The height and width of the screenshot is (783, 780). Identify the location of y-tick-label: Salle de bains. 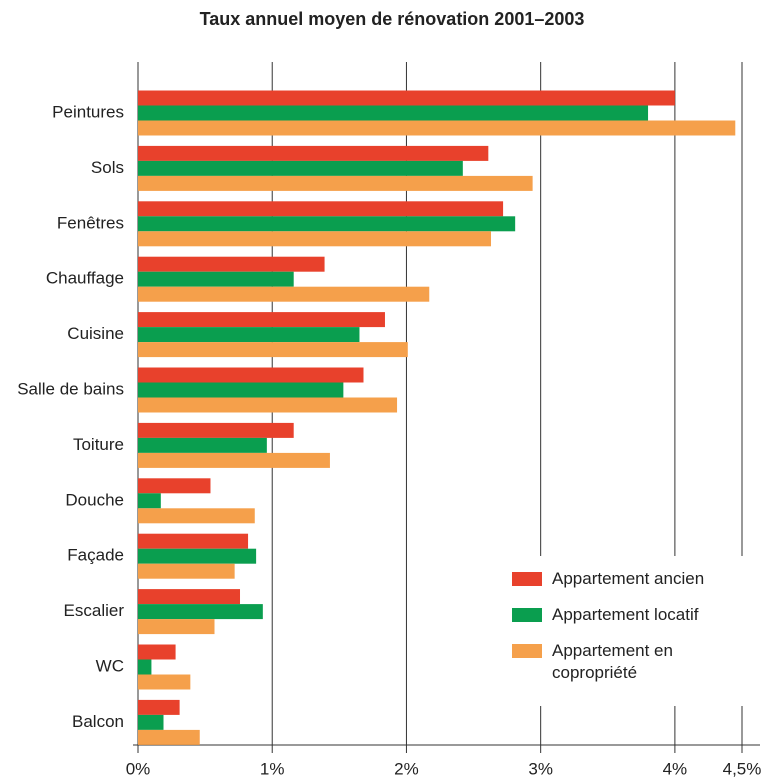
(70, 388).